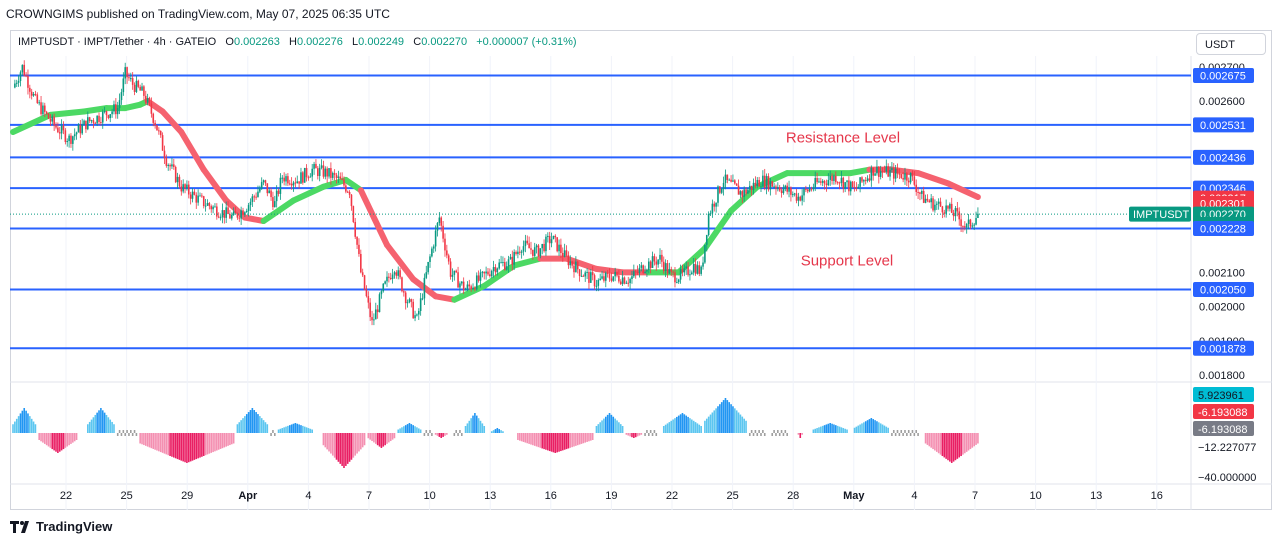 This screenshot has width=1281, height=545. I want to click on open-label: O, so click(229, 42).